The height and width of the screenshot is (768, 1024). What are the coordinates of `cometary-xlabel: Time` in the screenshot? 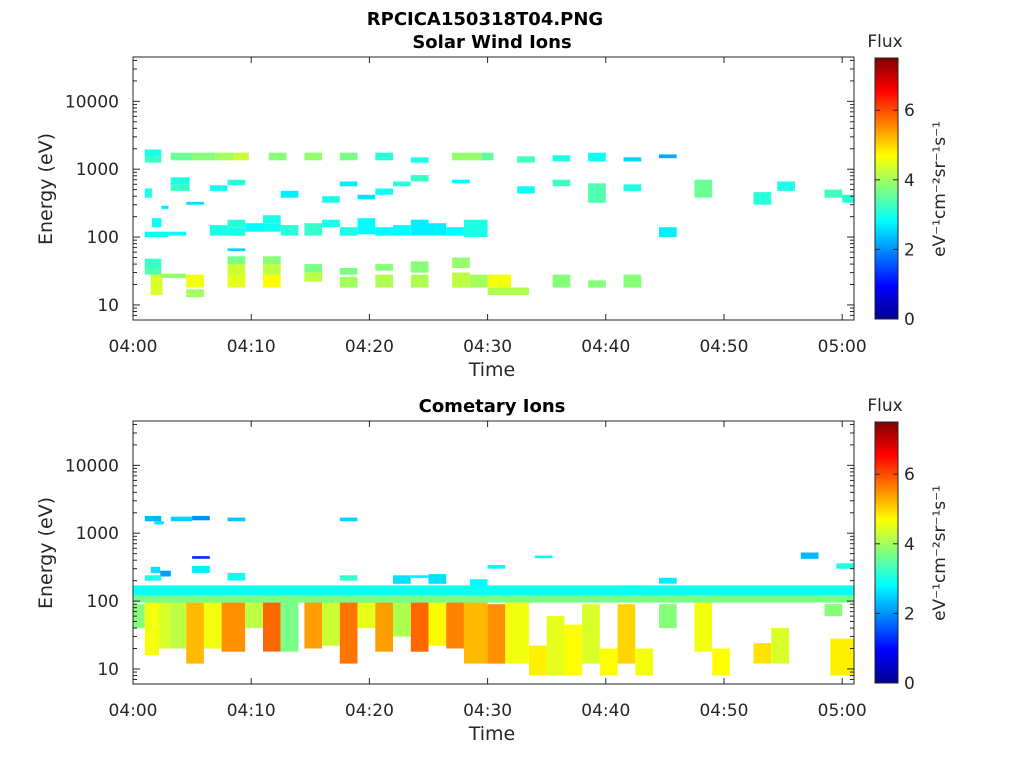 It's located at (492, 734).